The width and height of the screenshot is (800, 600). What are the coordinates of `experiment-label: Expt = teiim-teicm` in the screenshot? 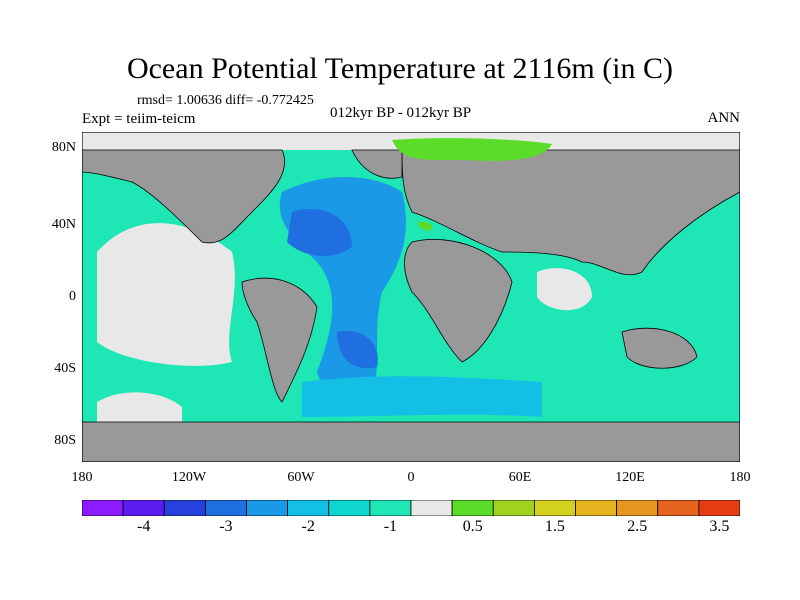 It's located at (139, 119).